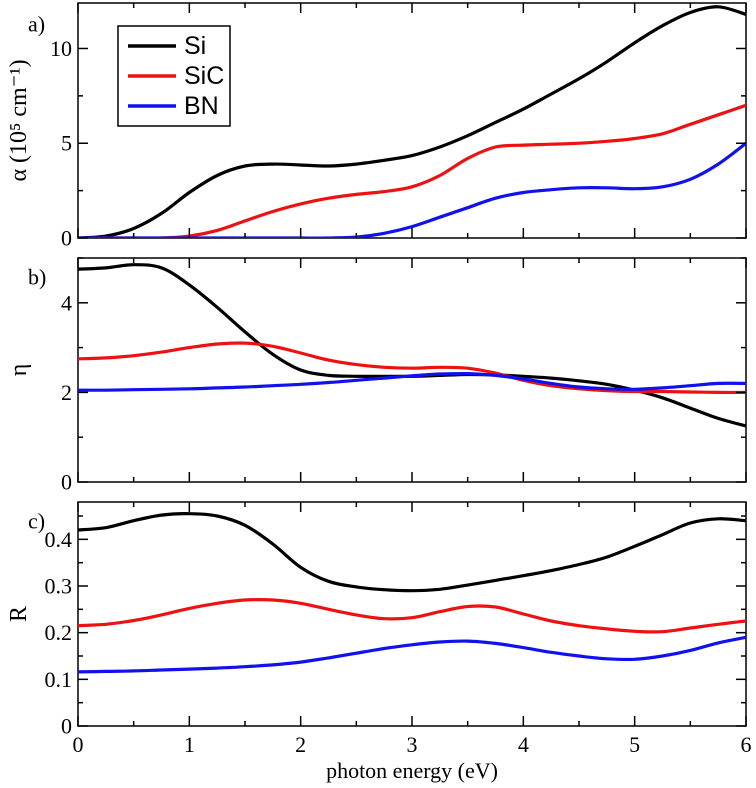 This screenshot has height=788, width=756. Describe the element at coordinates (59, 586) in the screenshot. I see `panel-c-y-tick-label: 0.3` at that location.